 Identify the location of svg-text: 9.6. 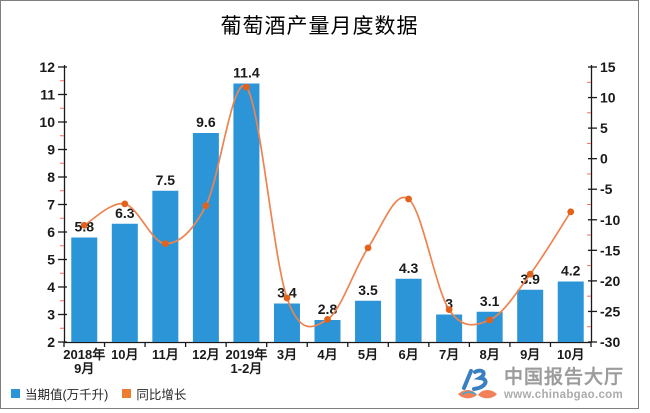
(206, 122).